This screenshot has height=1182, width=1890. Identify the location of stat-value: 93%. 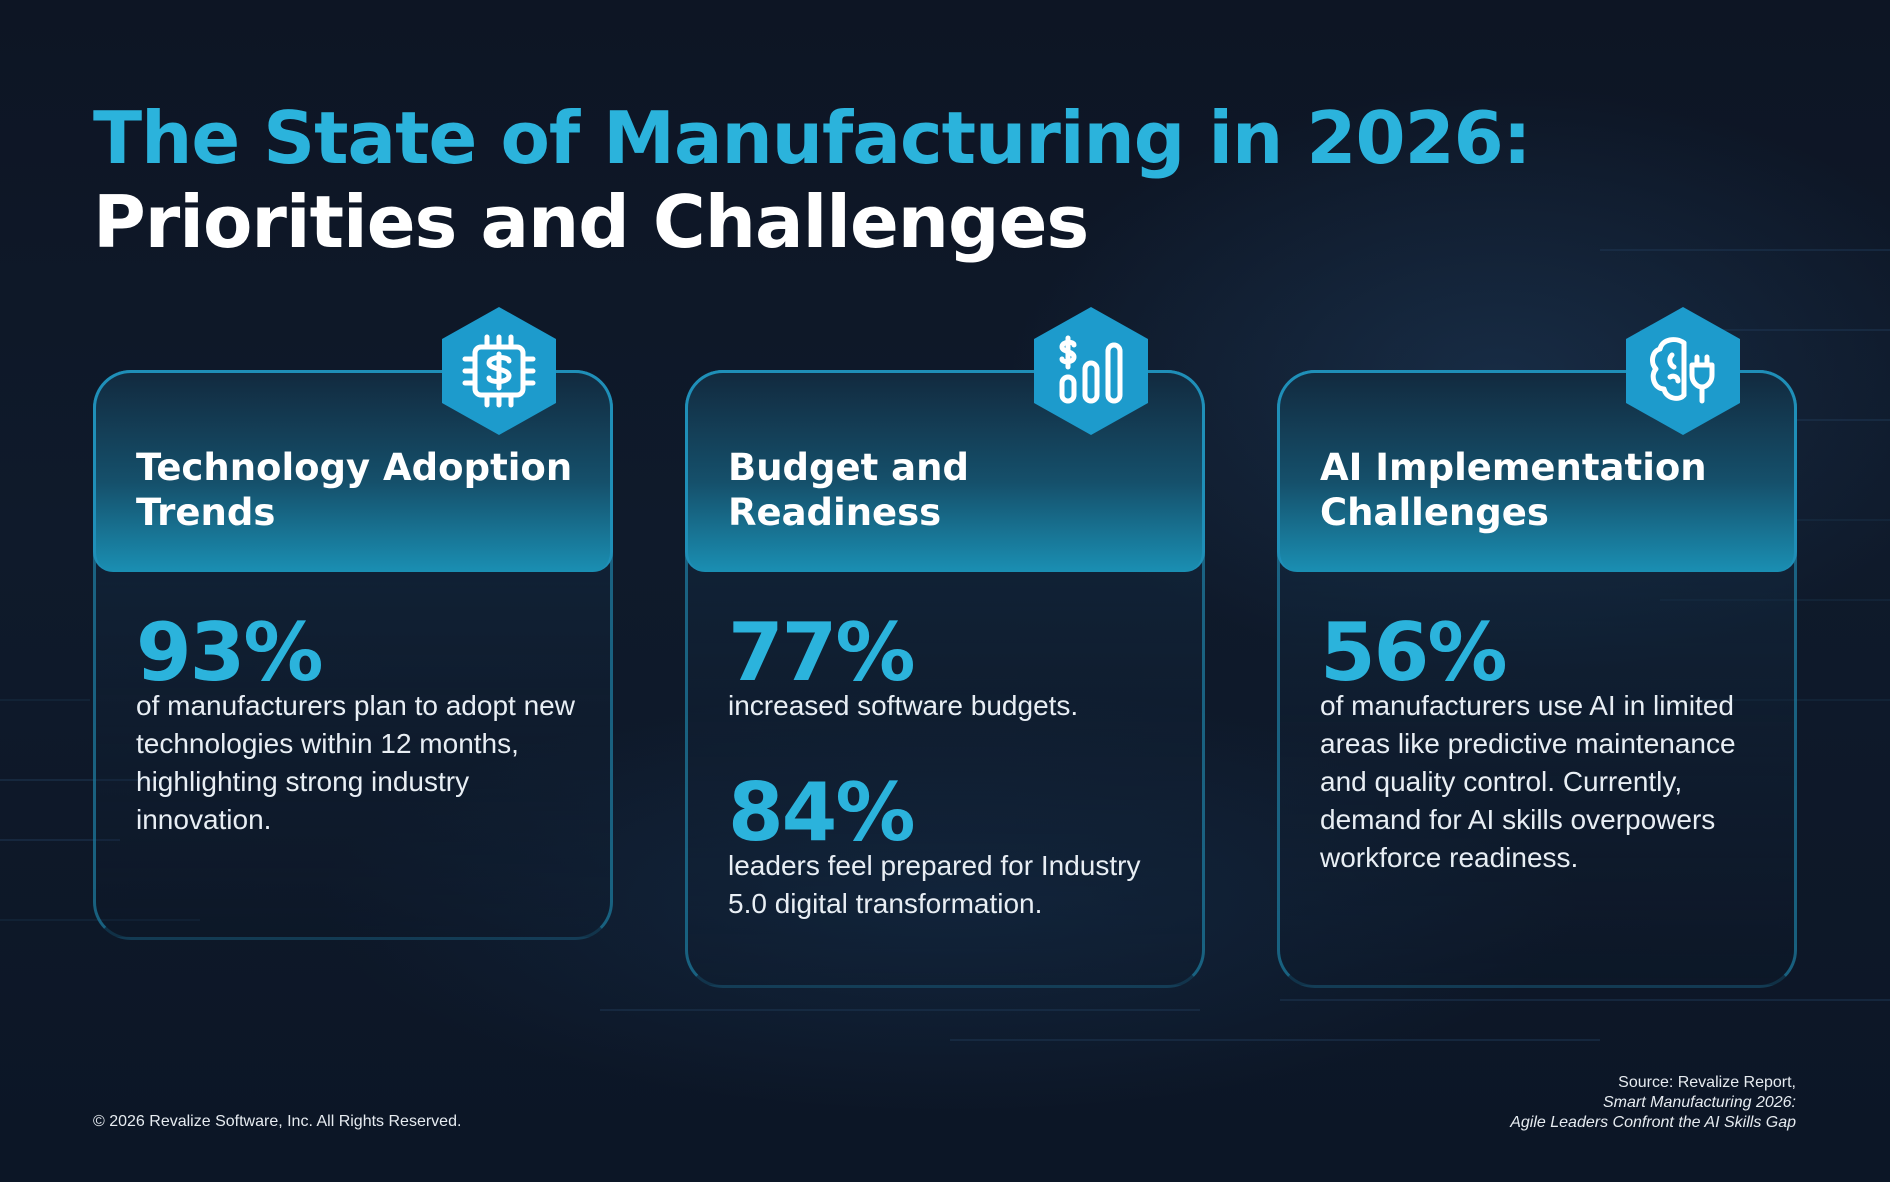
(229, 652).